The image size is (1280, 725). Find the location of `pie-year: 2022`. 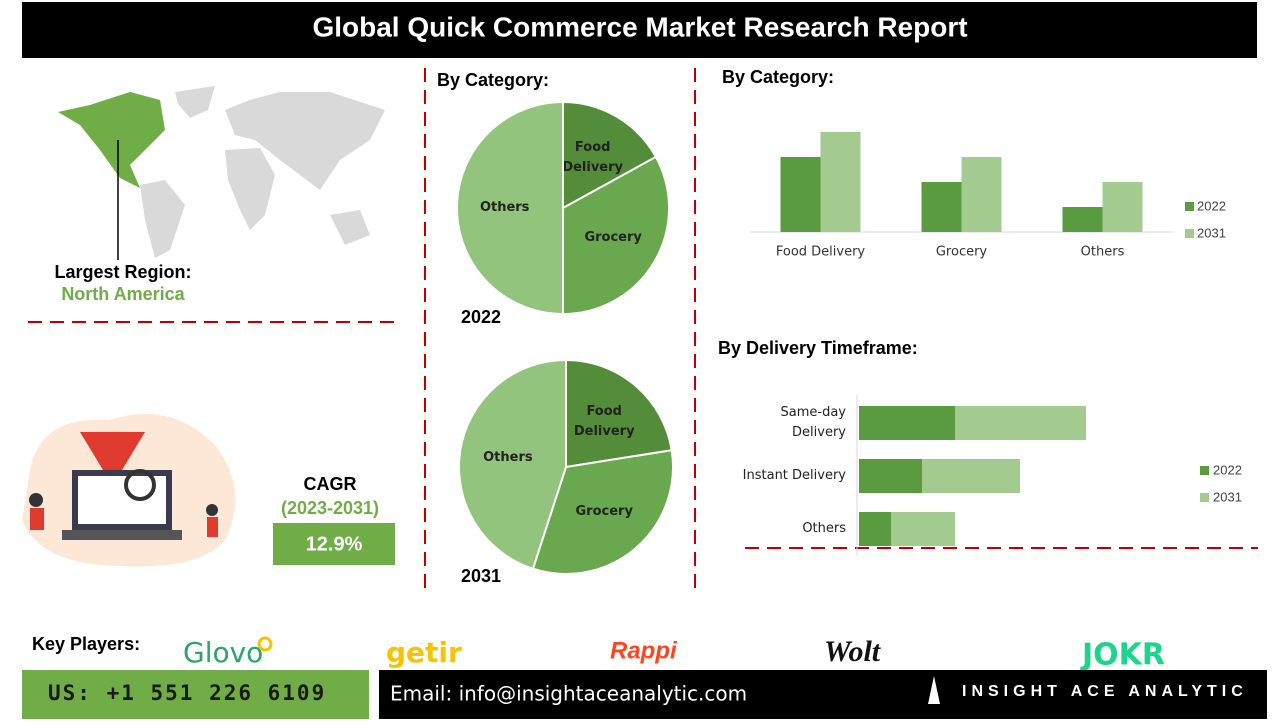

pie-year: 2022 is located at coordinates (481, 317).